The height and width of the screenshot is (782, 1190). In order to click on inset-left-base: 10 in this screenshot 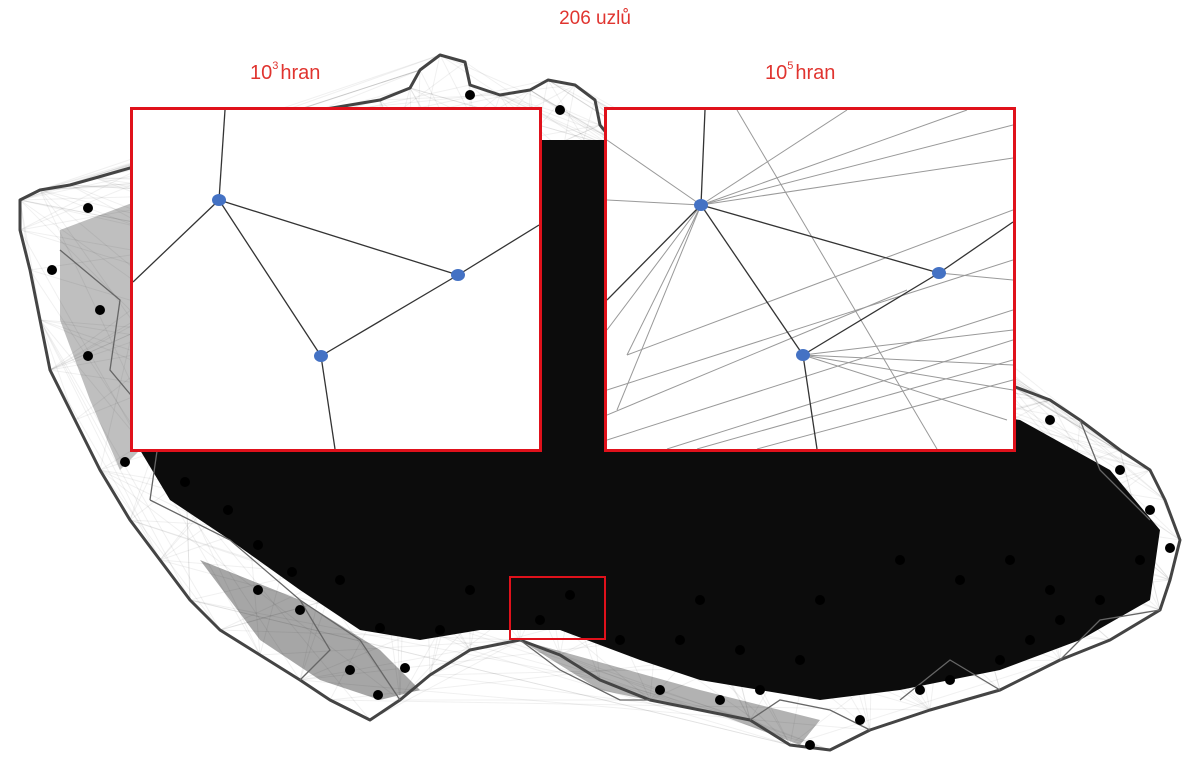, I will do `click(261, 73)`.